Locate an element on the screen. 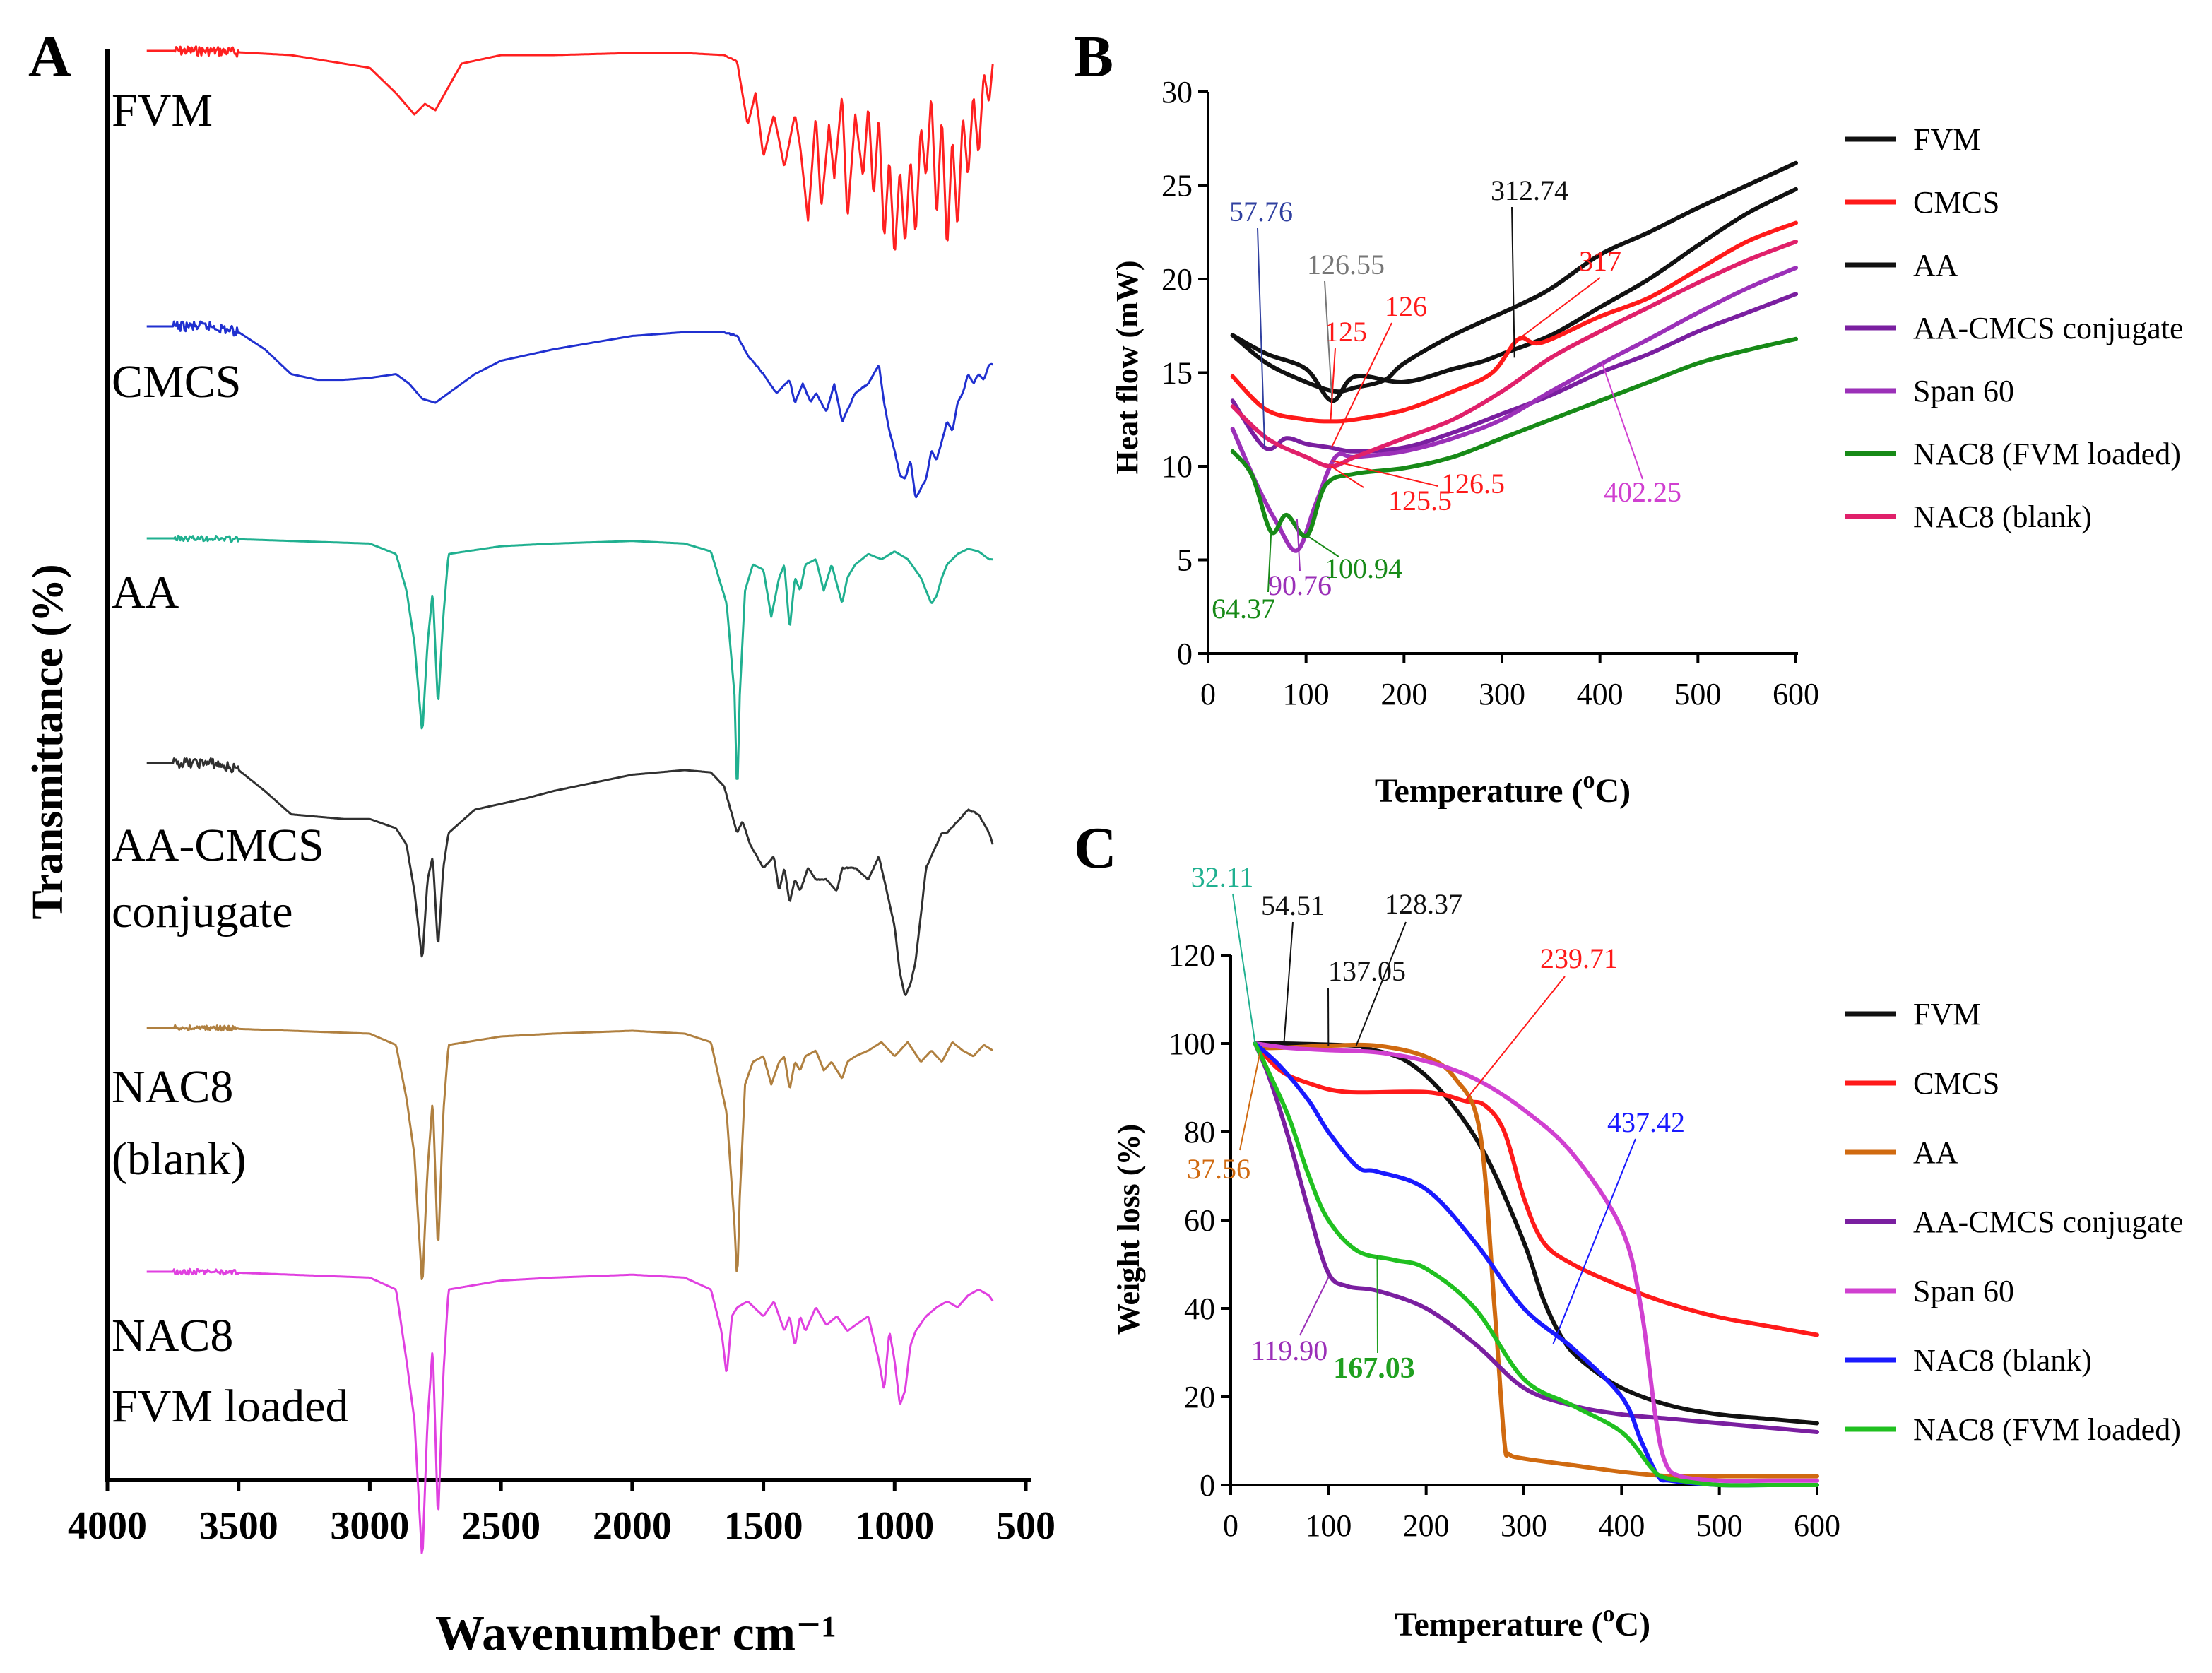 The height and width of the screenshot is (1673, 2212). panel-b-x-tick-label: 400 is located at coordinates (1600, 694).